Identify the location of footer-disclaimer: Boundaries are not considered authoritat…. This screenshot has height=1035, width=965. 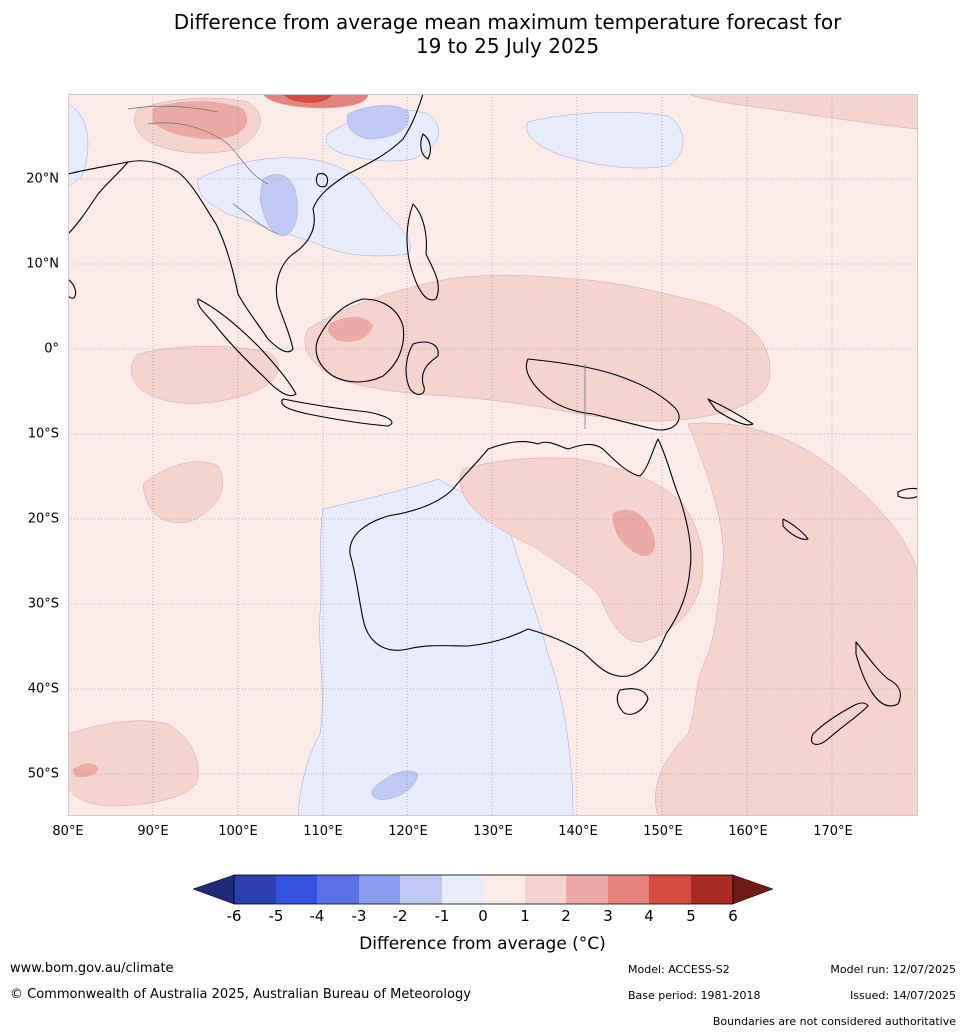
(834, 1021).